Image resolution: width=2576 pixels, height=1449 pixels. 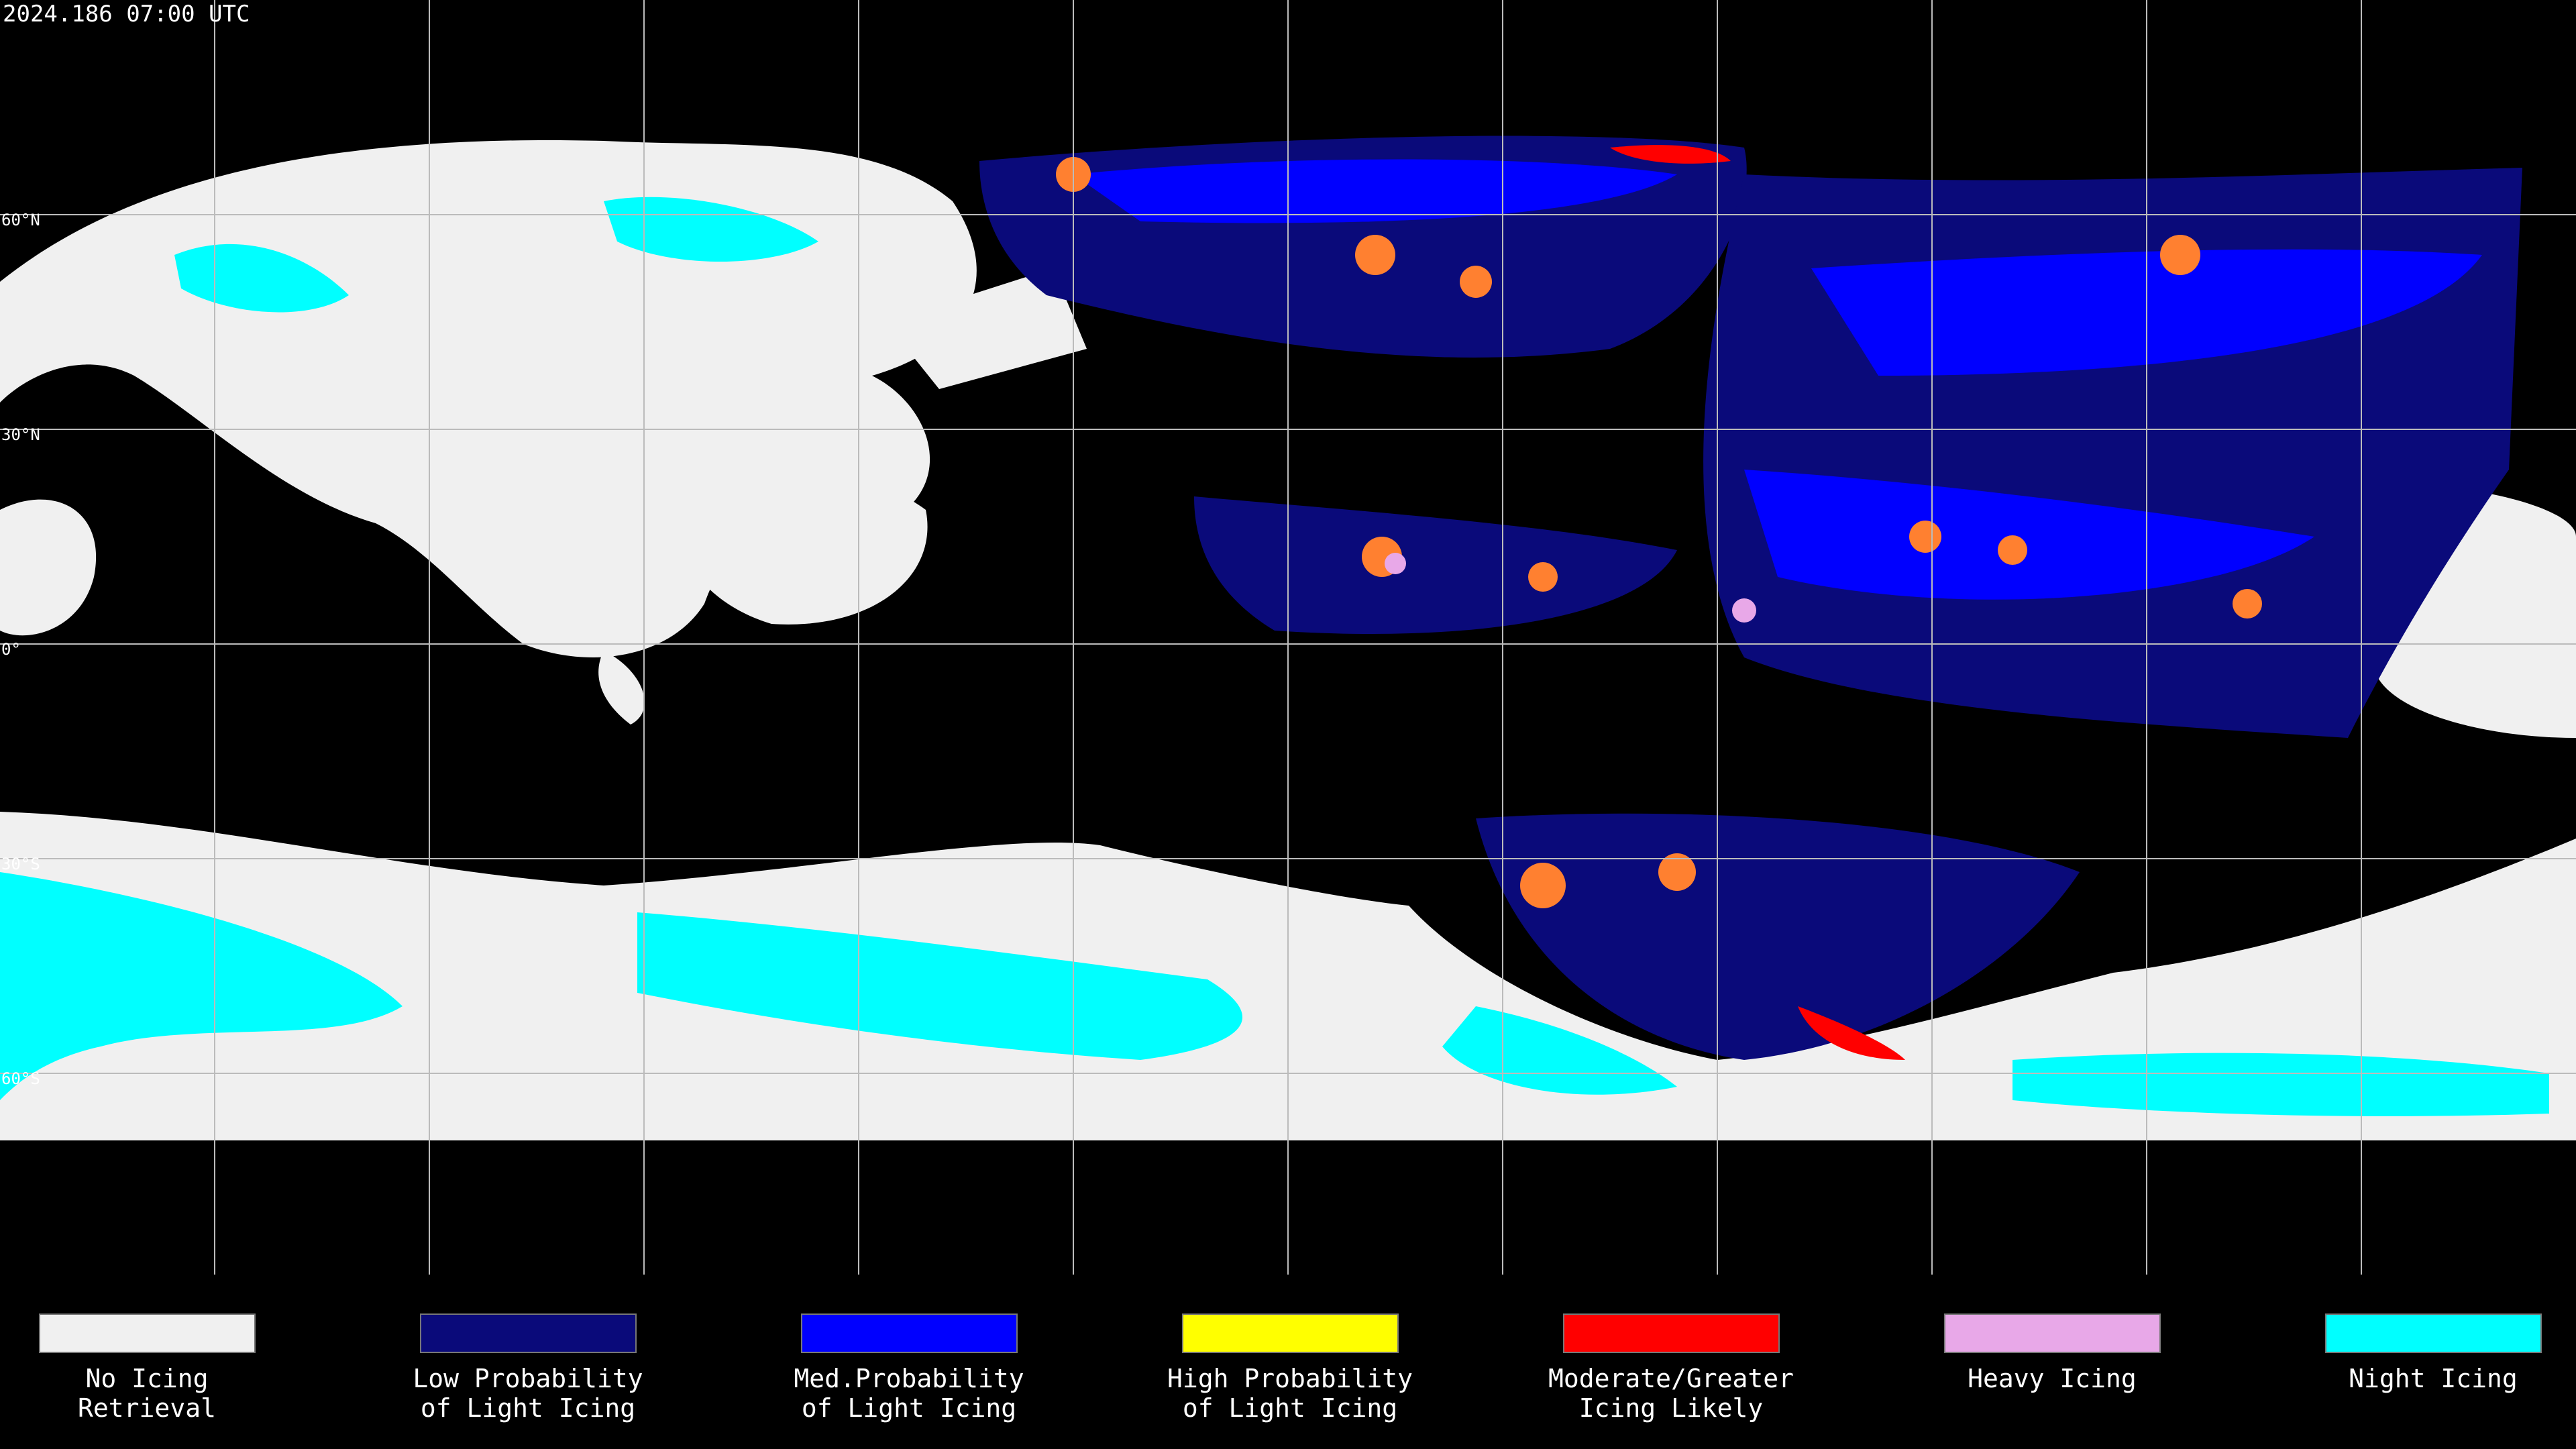 What do you see at coordinates (20, 220) in the screenshot?
I see `latitude-label: 60°N` at bounding box center [20, 220].